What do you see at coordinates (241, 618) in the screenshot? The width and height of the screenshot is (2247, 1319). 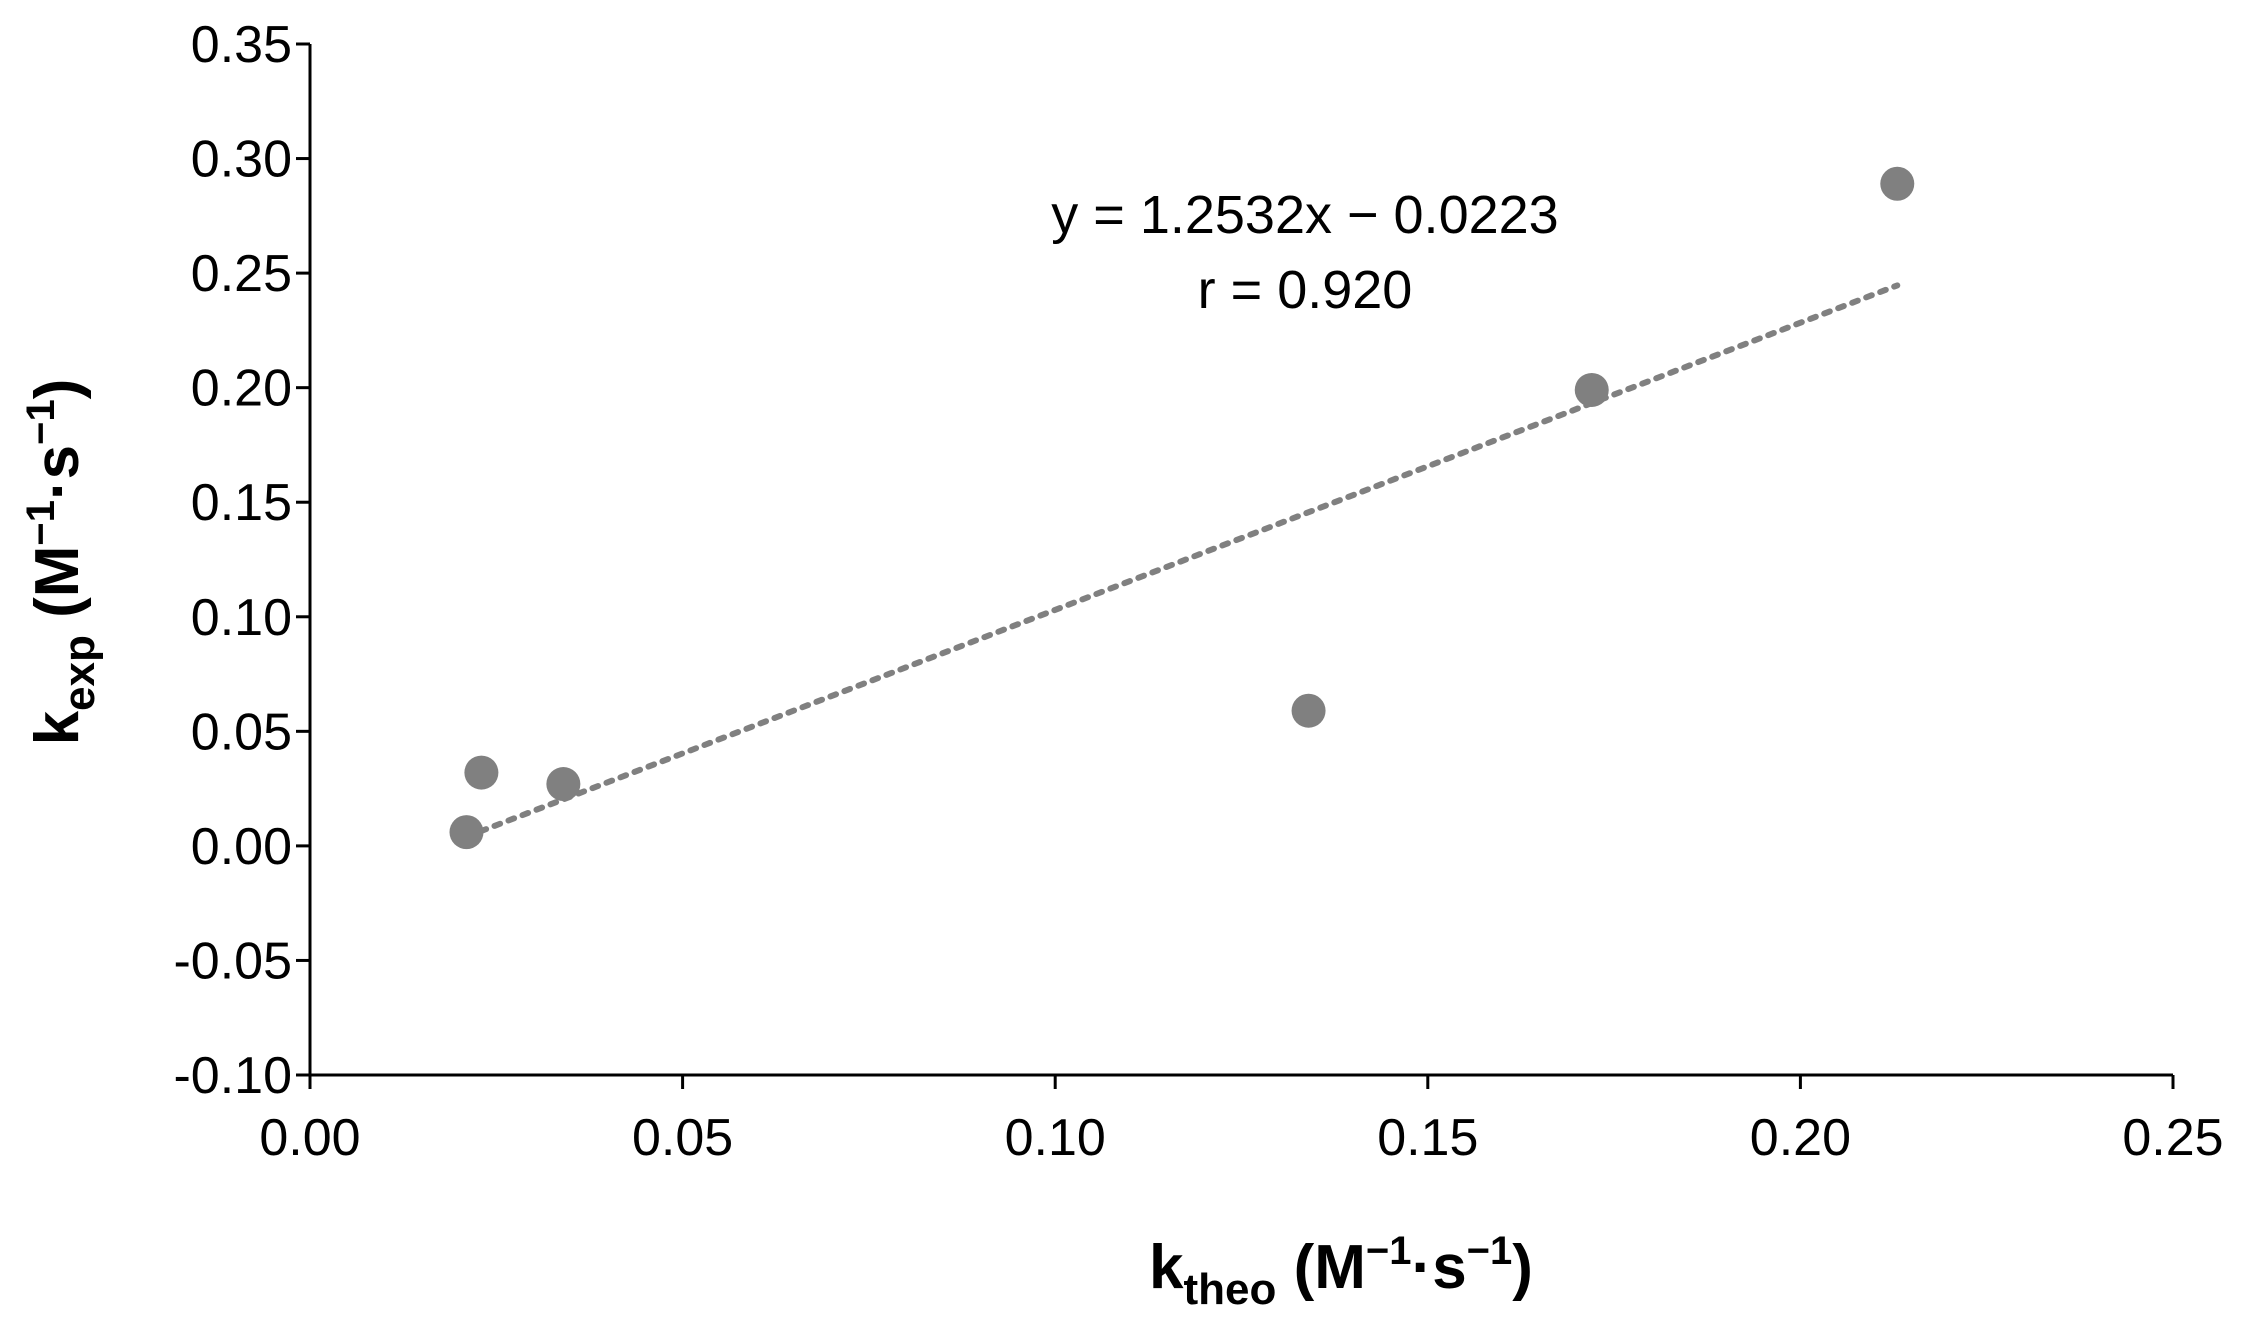 I see `y-tick-label: 0.10` at bounding box center [241, 618].